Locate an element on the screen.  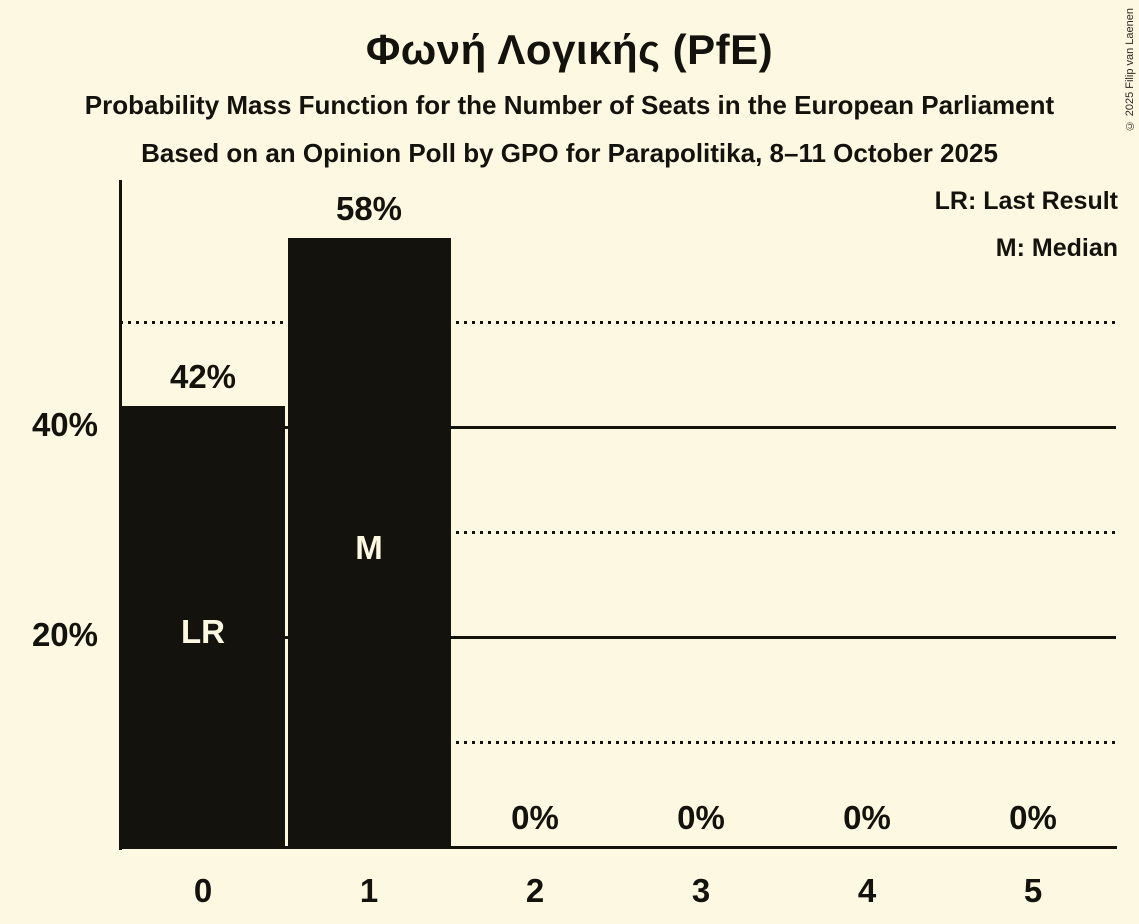
legend-label-last-result: LR: Last Result is located at coordinates (1026, 201).